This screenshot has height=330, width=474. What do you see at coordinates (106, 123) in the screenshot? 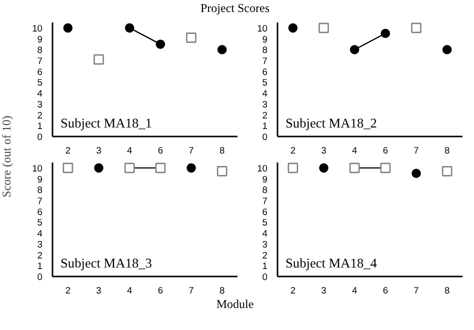
I see `annotation: Subject MA18_1` at bounding box center [106, 123].